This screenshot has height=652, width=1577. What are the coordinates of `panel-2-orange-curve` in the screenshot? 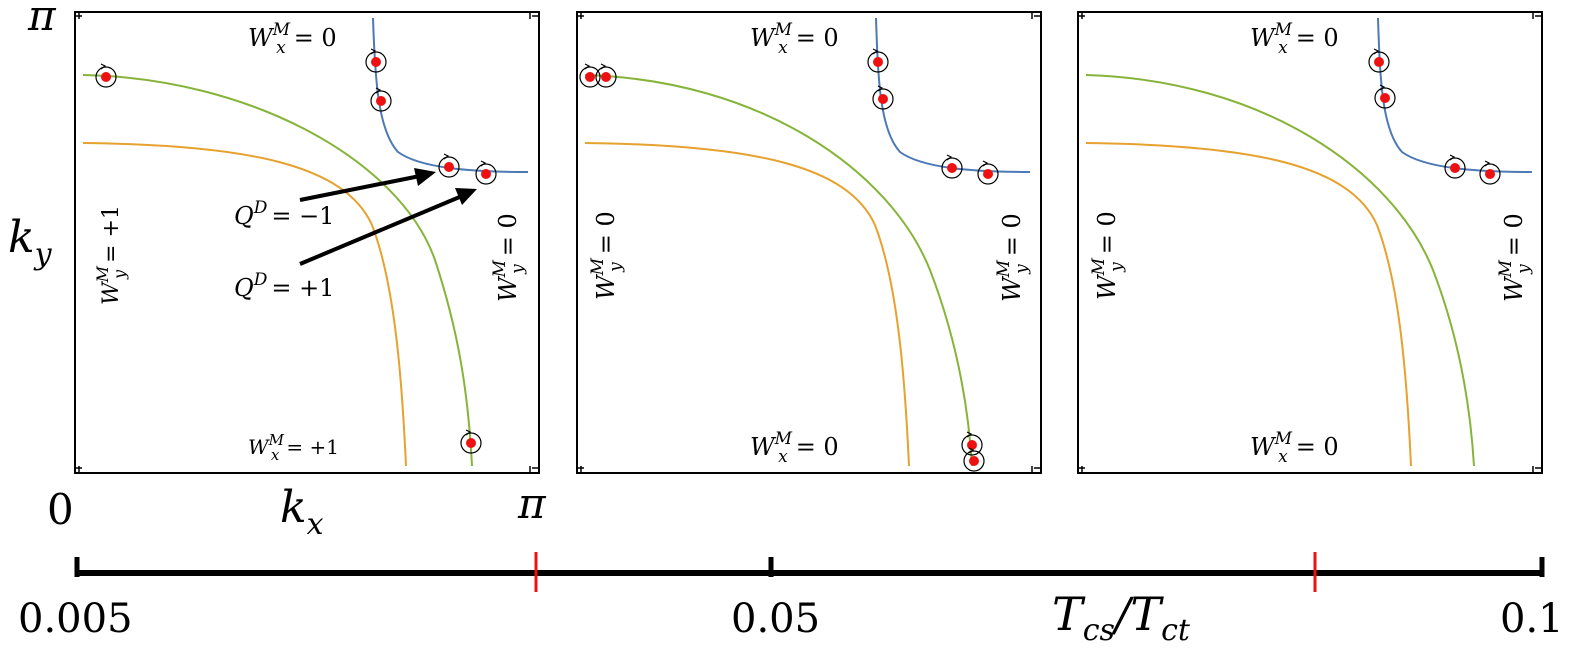 It's located at (747, 304).